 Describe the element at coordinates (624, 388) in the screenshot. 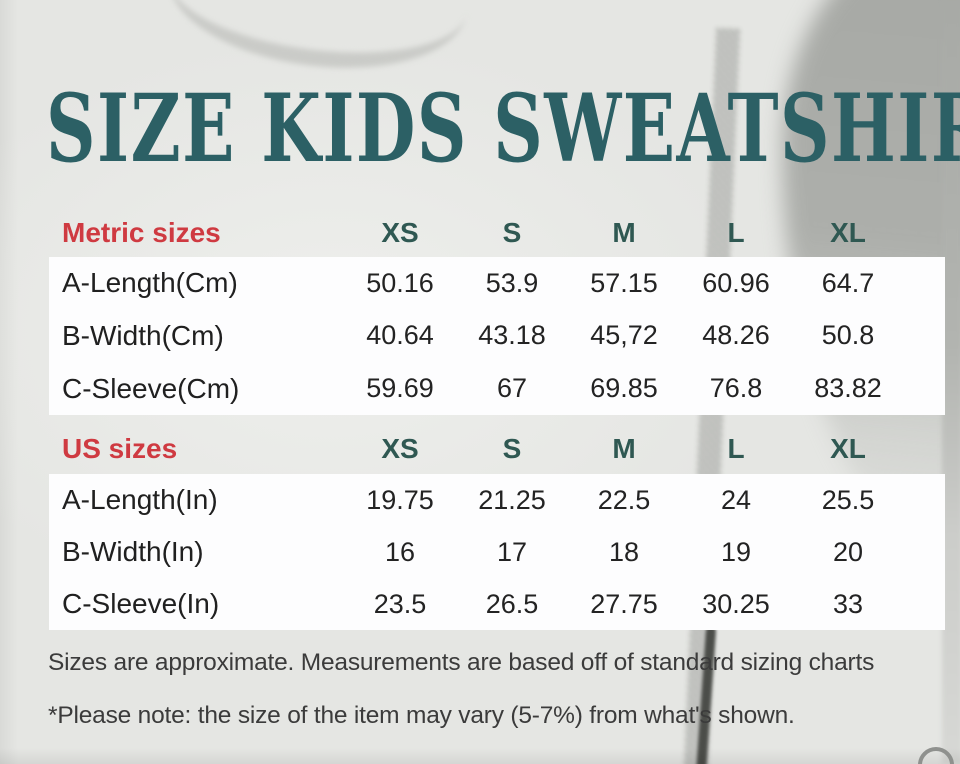

I see `cell-value: 69.85` at that location.